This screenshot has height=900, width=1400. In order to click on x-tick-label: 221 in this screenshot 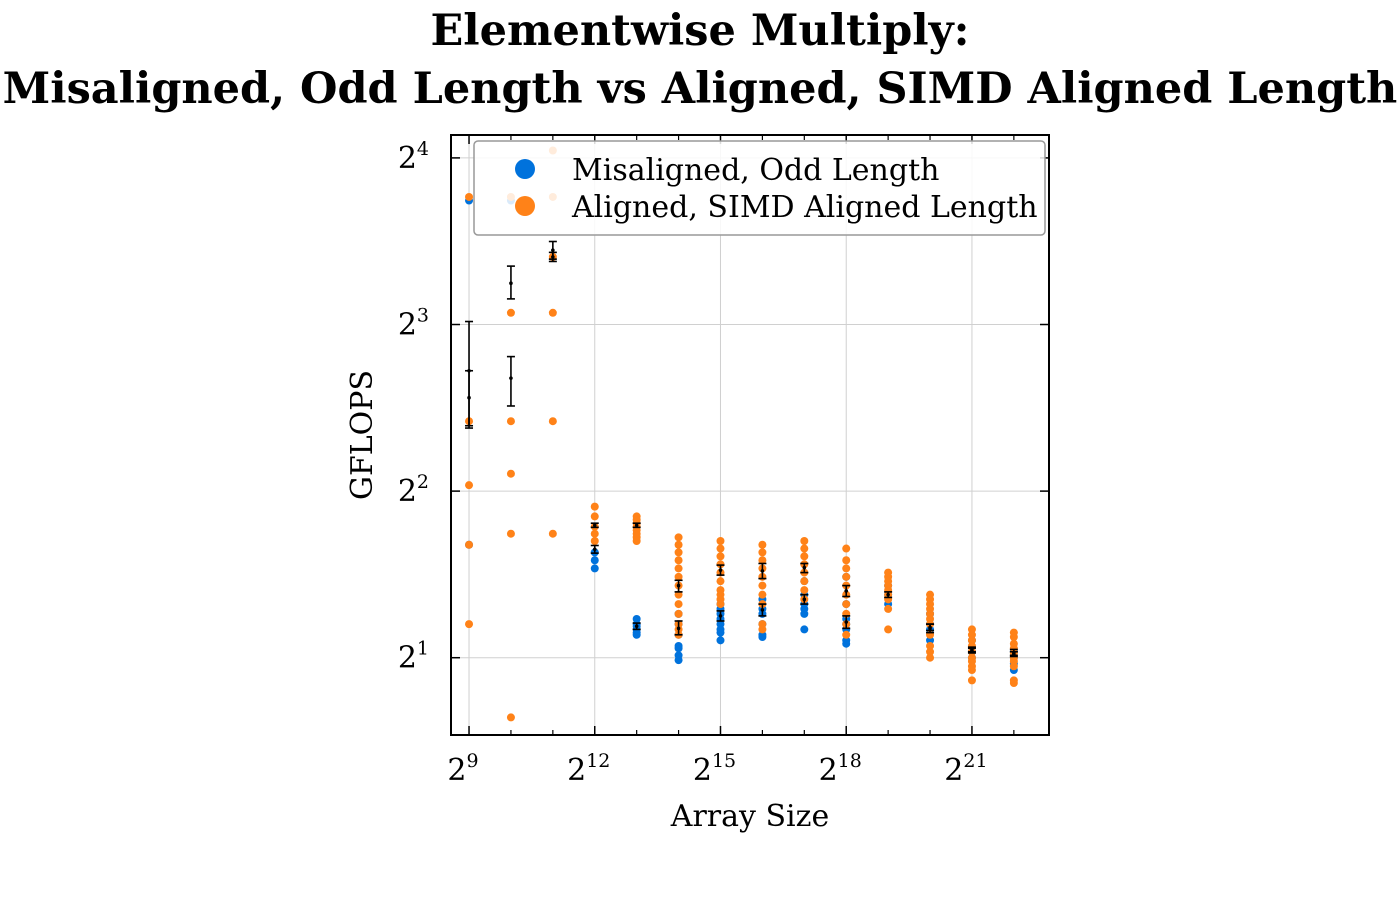, I will do `click(965, 769)`.